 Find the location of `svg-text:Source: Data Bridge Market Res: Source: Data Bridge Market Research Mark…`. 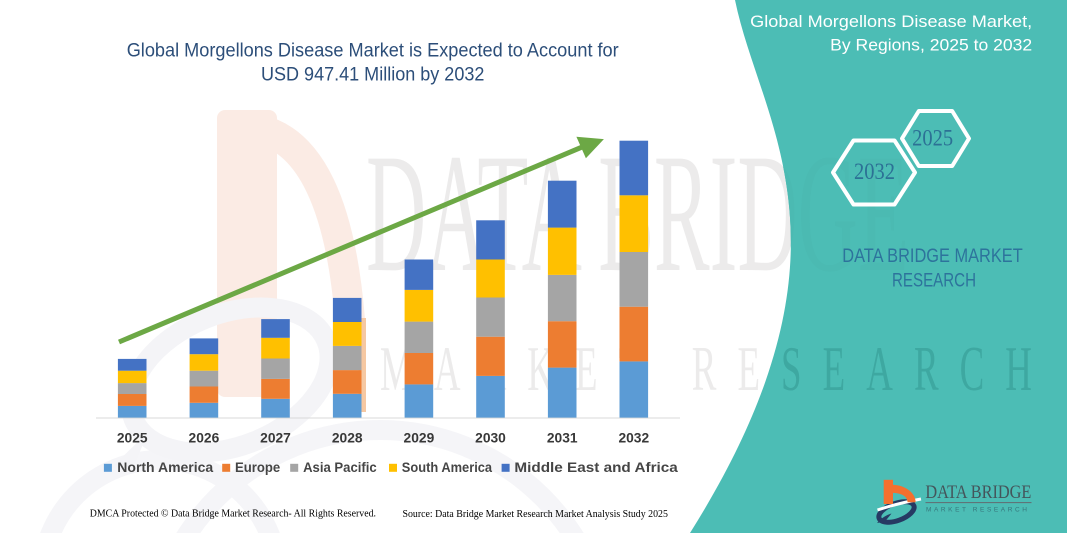

svg-text:Source: Data Bridge Market Res: Source: Data Bridge Market Research Mark… is located at coordinates (536, 514).